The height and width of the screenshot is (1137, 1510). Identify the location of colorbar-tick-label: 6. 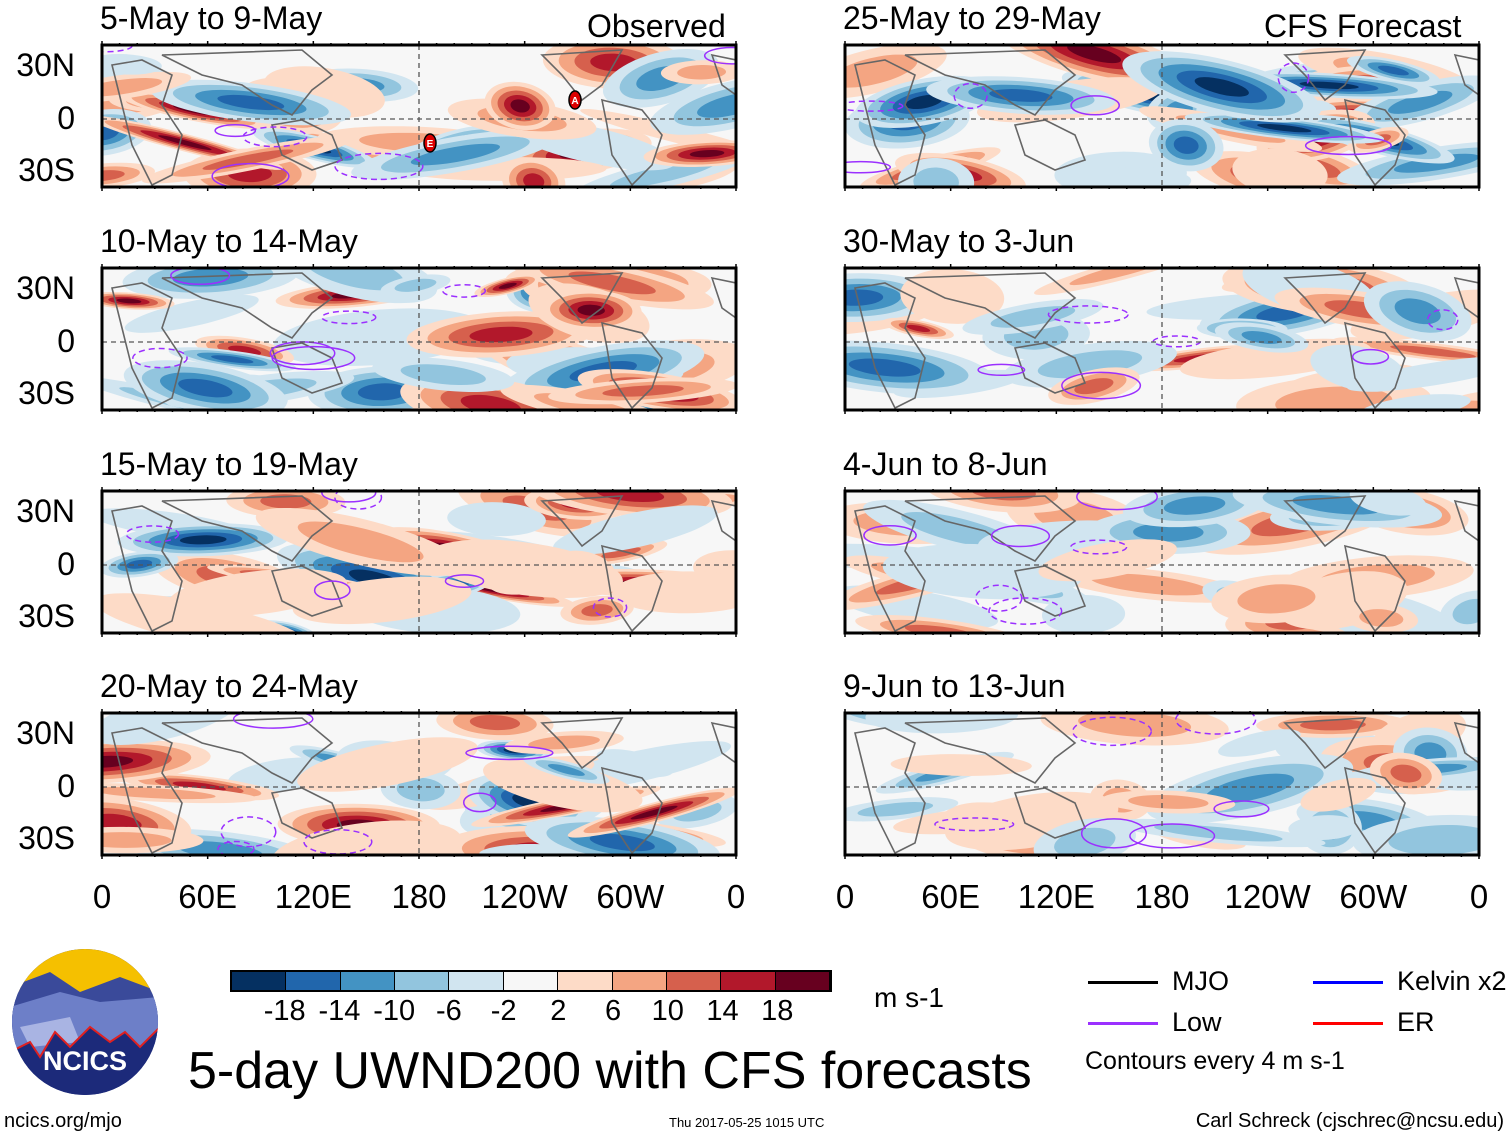
(613, 1011).